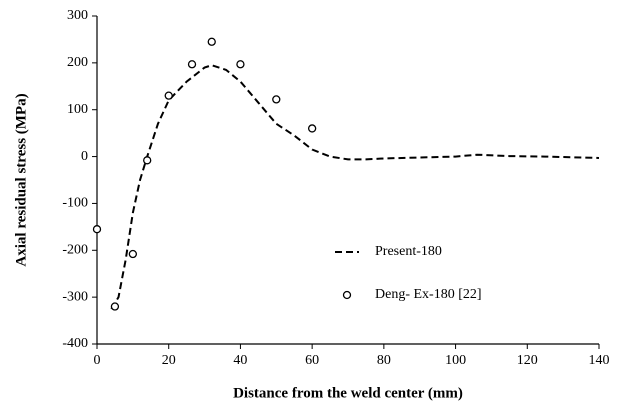 Image resolution: width=622 pixels, height=408 pixels. I want to click on x-tick-label: 20, so click(169, 360).